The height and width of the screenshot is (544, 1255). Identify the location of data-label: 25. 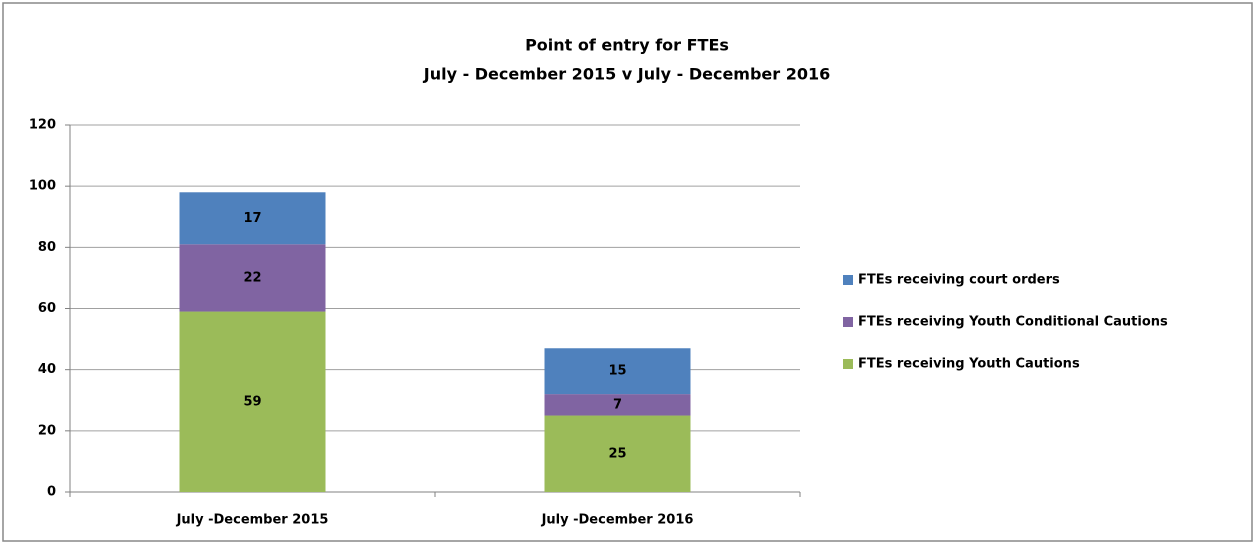
(617, 453).